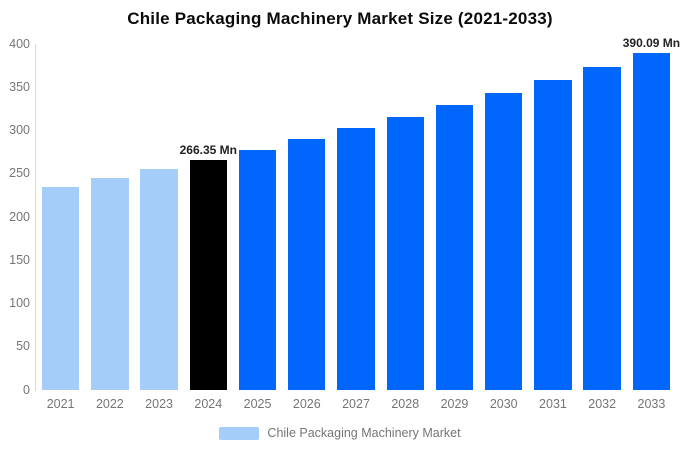 Image resolution: width=680 pixels, height=450 pixels. I want to click on bar-2029, so click(454, 247).